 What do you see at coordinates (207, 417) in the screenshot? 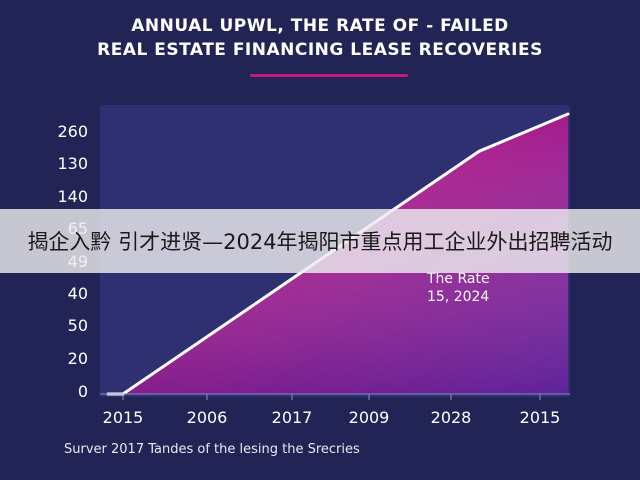
I see `x-tick-label: 2006` at bounding box center [207, 417].